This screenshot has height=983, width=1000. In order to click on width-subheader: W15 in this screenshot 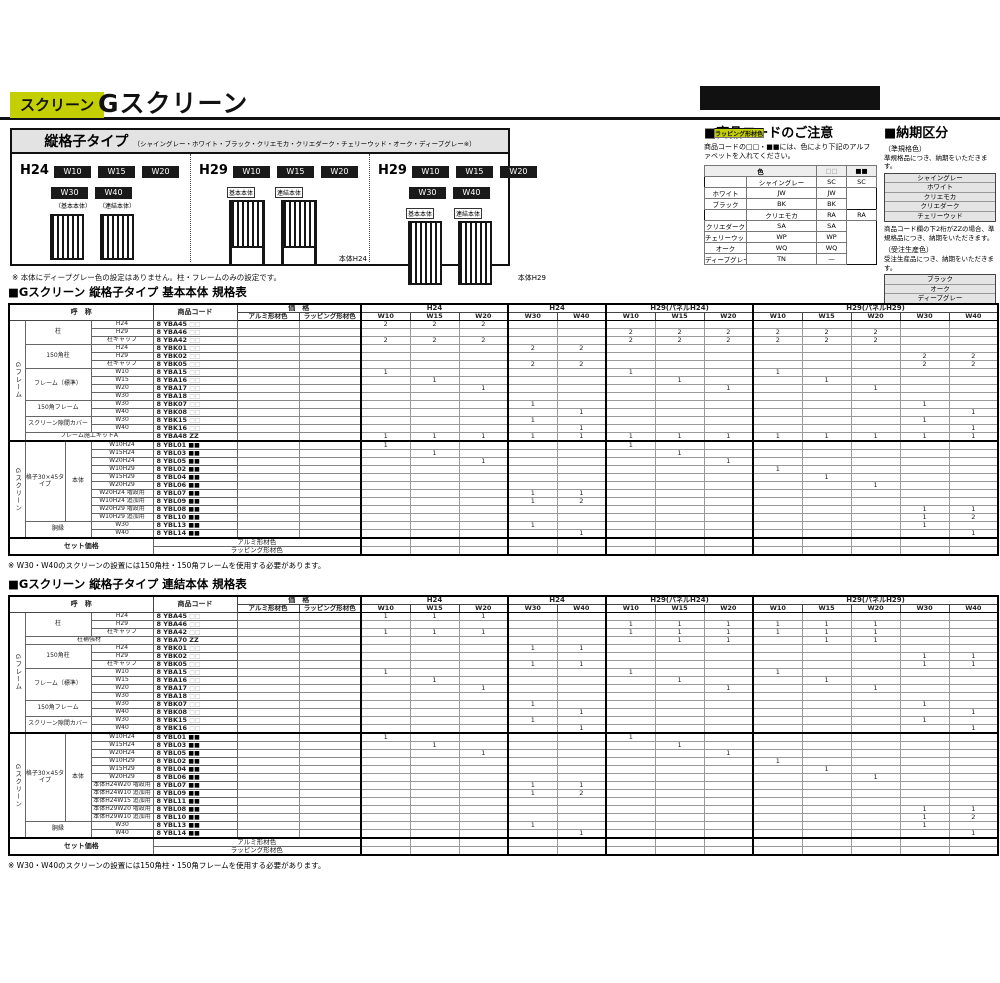, I will do `click(679, 316)`.